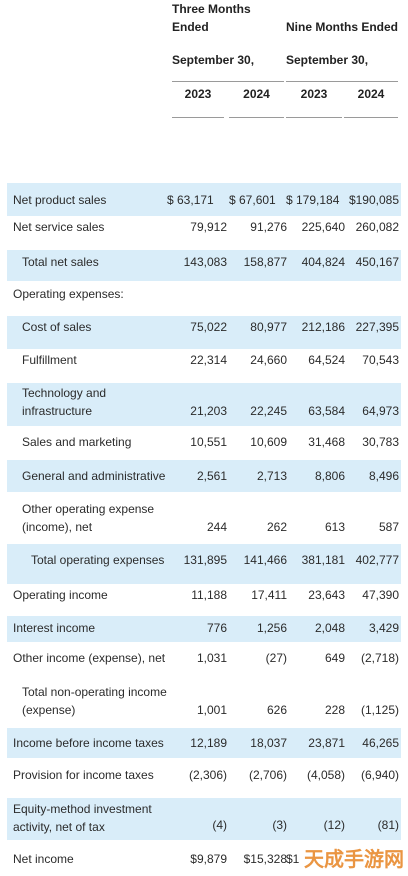 This screenshot has height=876, width=408. I want to click on cell-9m-2024: 8,496, so click(383, 476).